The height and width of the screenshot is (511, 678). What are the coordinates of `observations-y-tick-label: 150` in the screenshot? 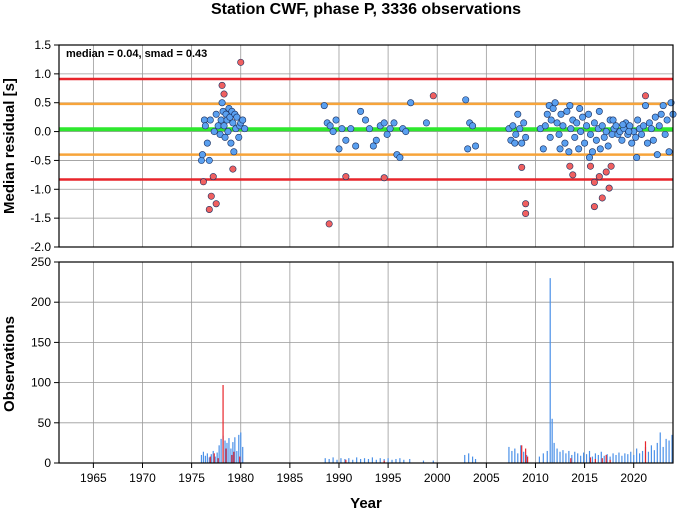 It's located at (41, 342).